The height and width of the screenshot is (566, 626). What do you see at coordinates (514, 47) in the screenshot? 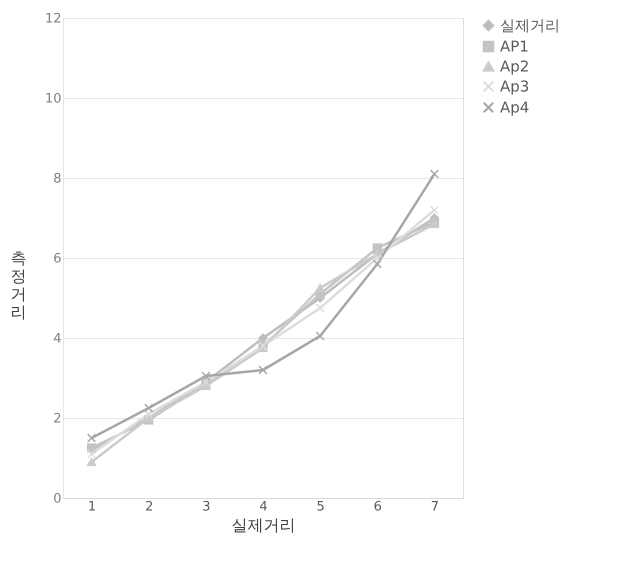
I see `legend-label: AP1` at bounding box center [514, 47].